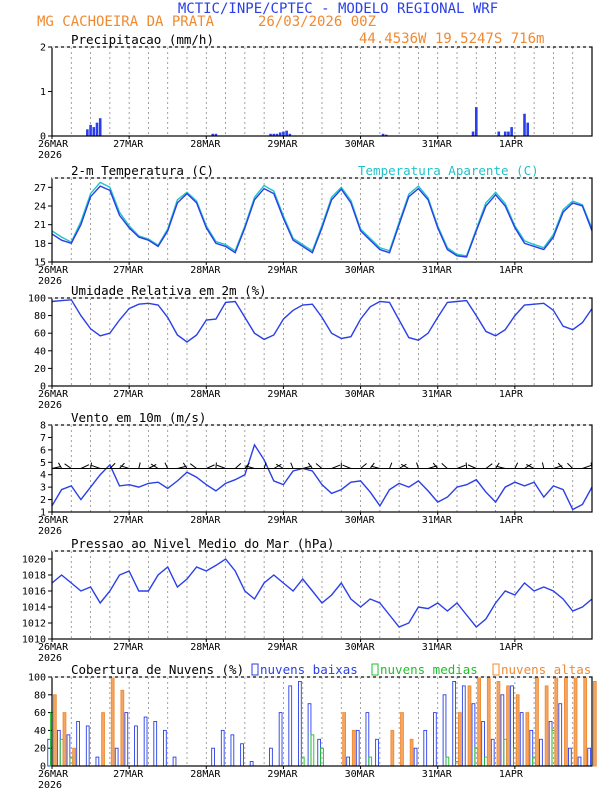 Image resolution: width=612 pixels, height=792 pixels. I want to click on panel-frame, so click(322, 595).